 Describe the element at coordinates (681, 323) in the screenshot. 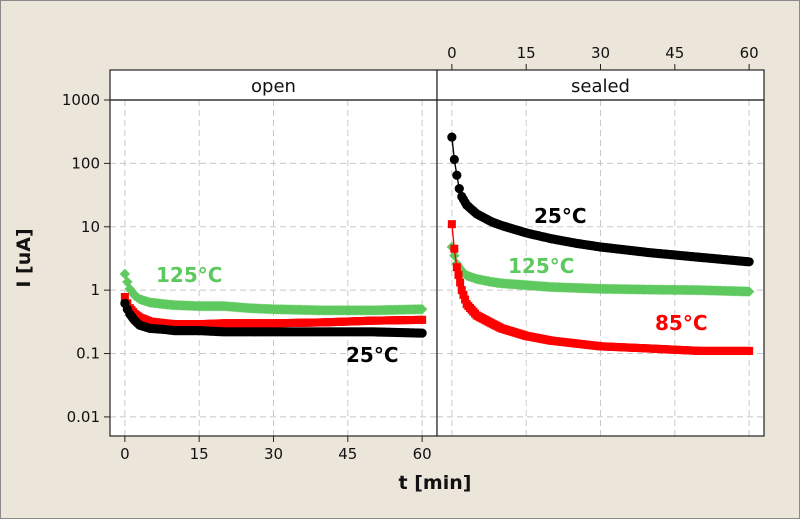

I see `series-label-sealed-85C: 85°C` at that location.